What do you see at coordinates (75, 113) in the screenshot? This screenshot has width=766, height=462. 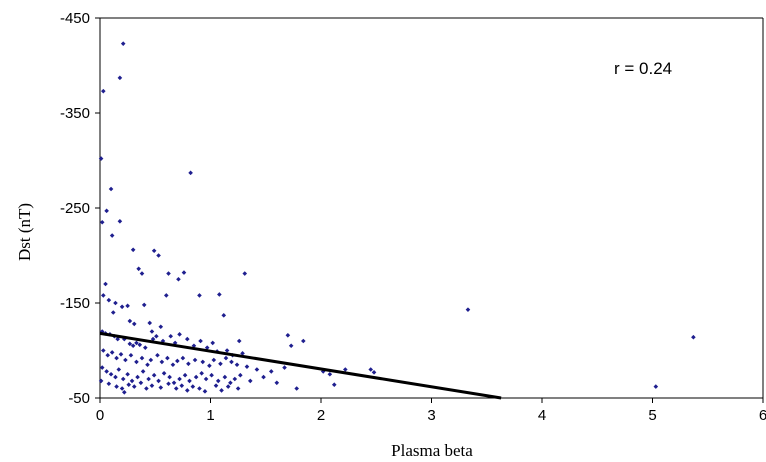 I see `y-tick-label: -350` at bounding box center [75, 113].